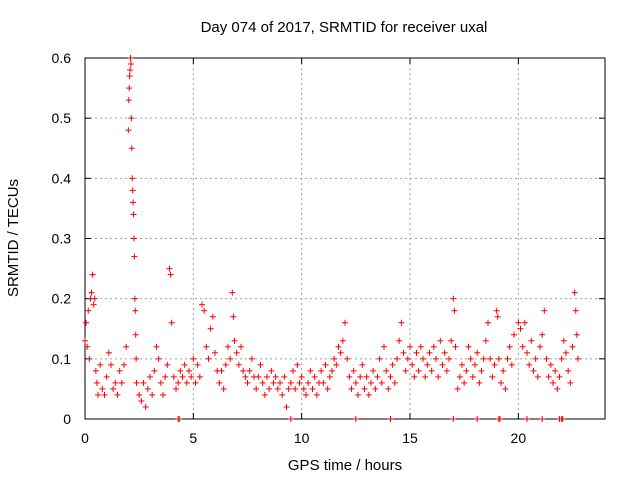  What do you see at coordinates (193, 438) in the screenshot?
I see `x-tick-label: 5` at bounding box center [193, 438].